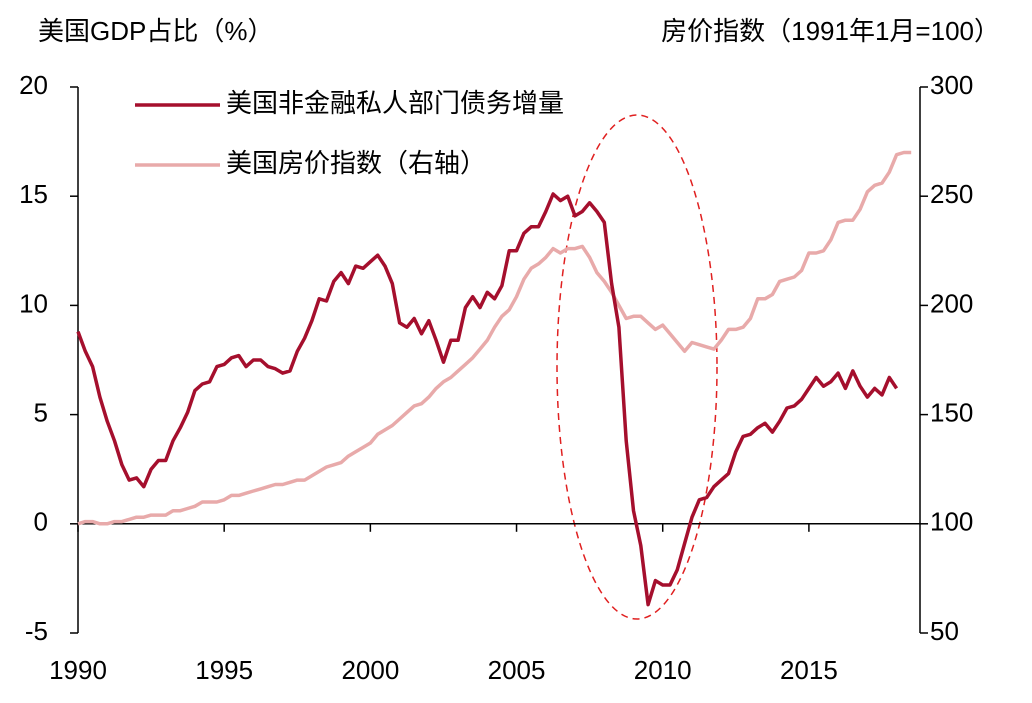 The height and width of the screenshot is (703, 1032). Describe the element at coordinates (944, 631) in the screenshot. I see `y2-tick-label: 50` at that location.